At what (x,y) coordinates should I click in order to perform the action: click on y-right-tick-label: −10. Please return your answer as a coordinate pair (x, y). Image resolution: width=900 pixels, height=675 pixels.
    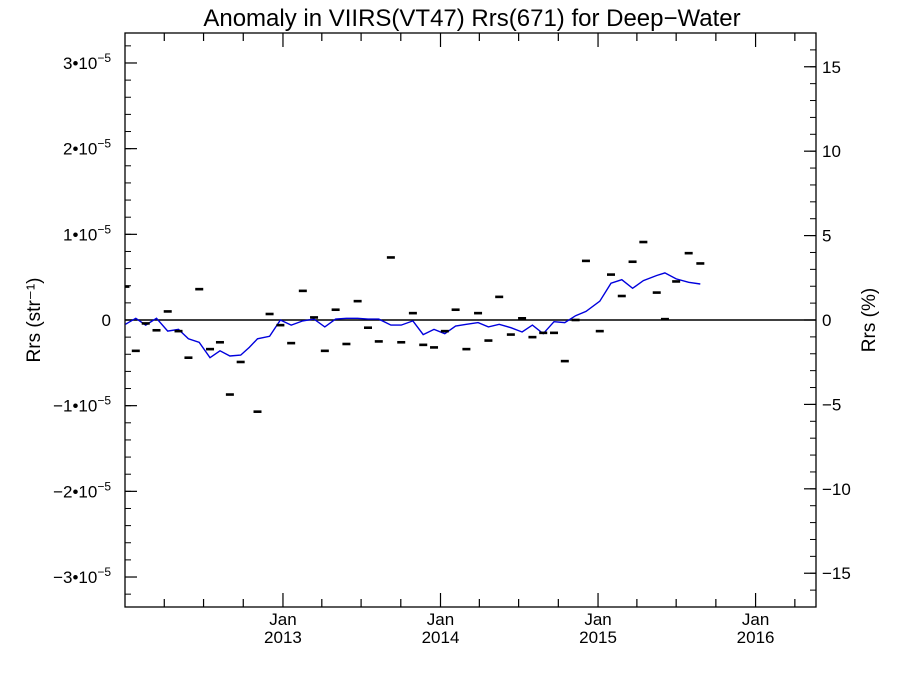
    Looking at the image, I should click on (836, 489).